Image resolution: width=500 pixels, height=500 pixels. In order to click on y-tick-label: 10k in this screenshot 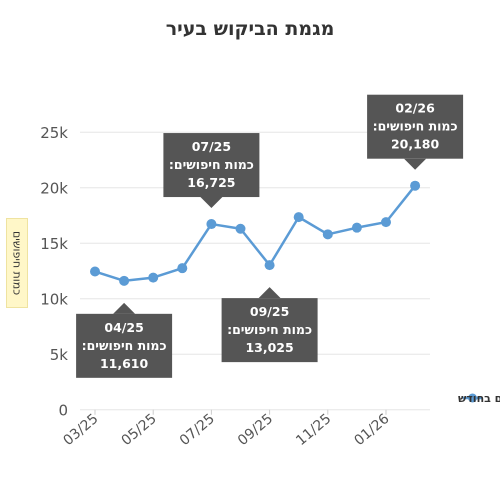, I will do `click(54, 300)`.